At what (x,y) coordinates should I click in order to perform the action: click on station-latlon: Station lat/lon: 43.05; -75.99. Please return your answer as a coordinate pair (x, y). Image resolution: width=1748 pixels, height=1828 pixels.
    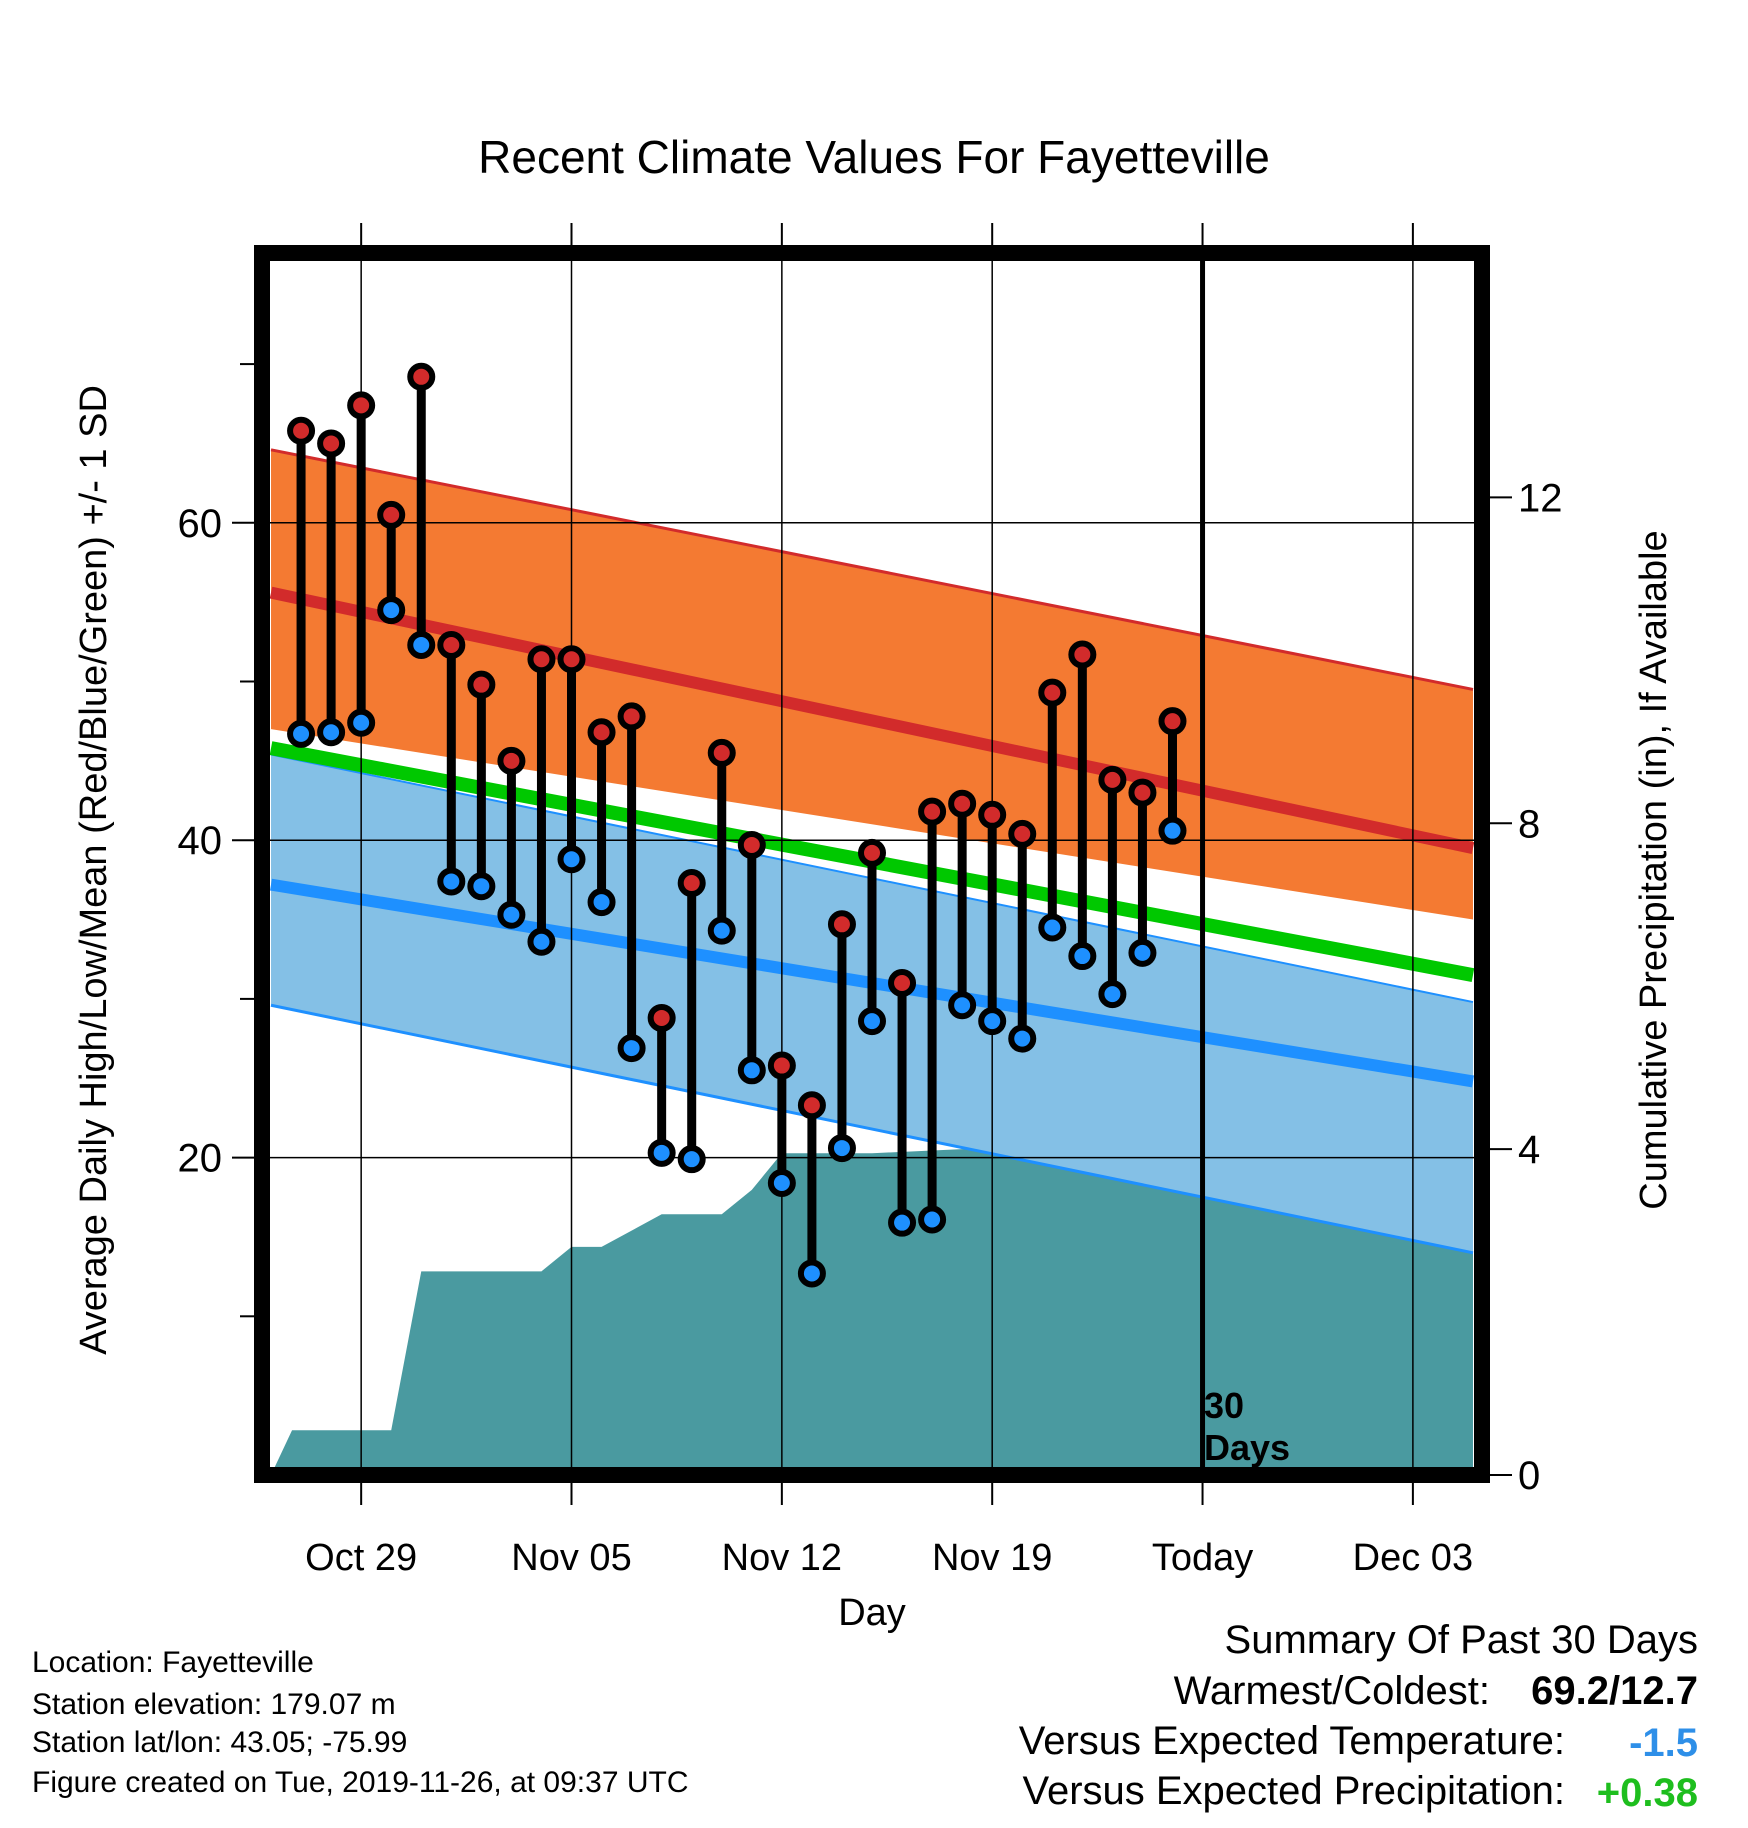
    Looking at the image, I should click on (219, 1742).